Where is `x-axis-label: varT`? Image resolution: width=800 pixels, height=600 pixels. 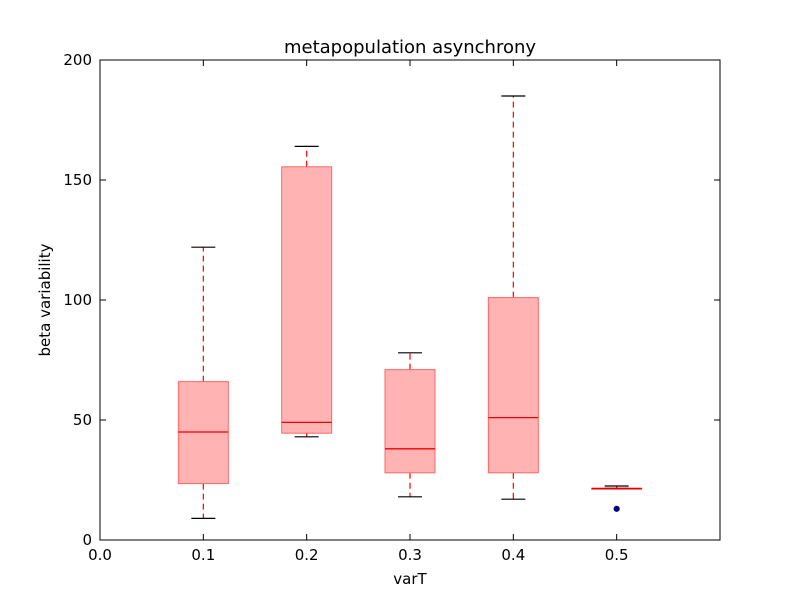 x-axis-label: varT is located at coordinates (410, 579).